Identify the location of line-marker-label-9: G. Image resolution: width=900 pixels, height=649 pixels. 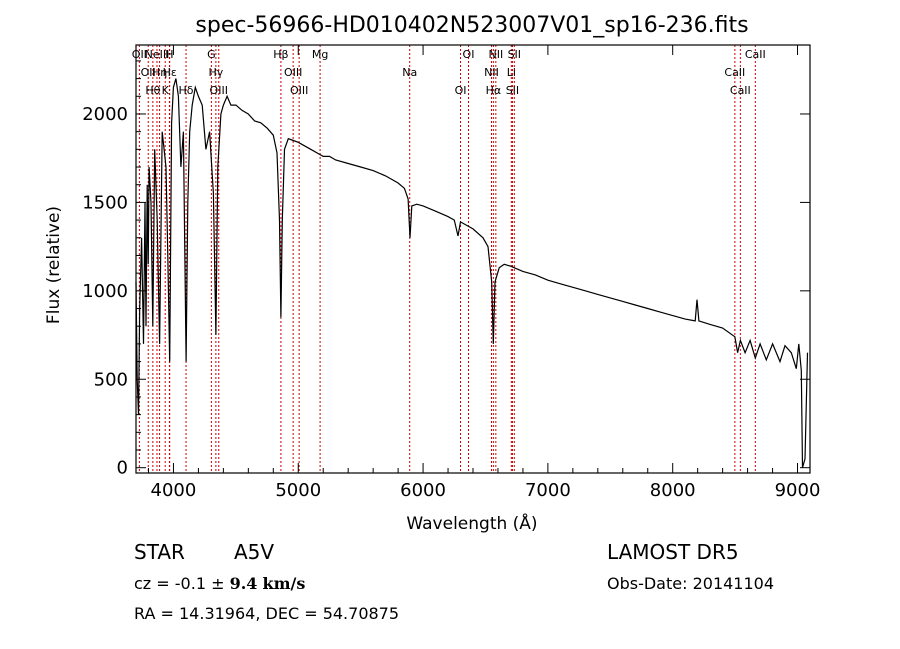
(211, 54).